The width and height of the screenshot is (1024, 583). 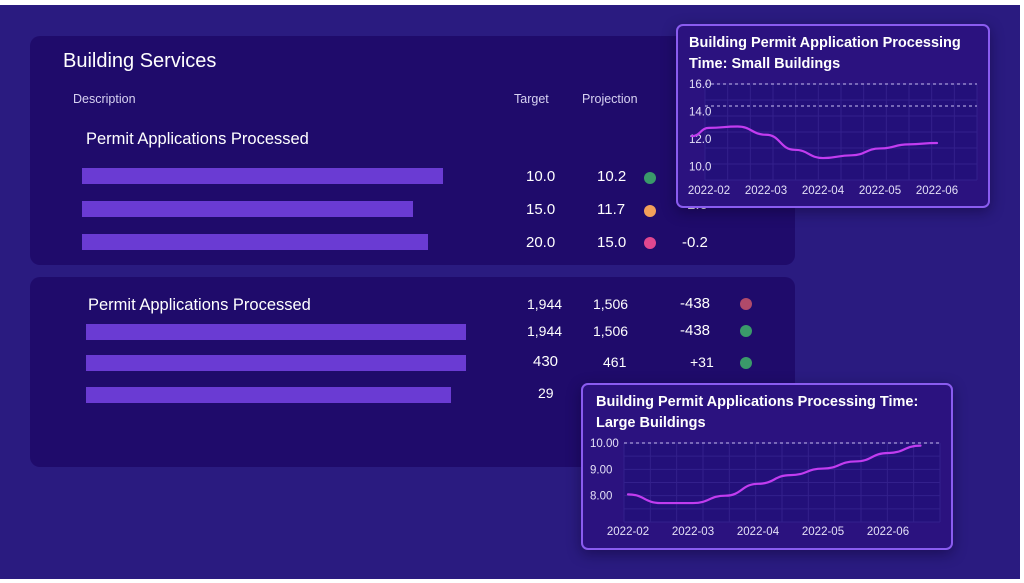 What do you see at coordinates (615, 362) in the screenshot?
I see `projection-value: 461` at bounding box center [615, 362].